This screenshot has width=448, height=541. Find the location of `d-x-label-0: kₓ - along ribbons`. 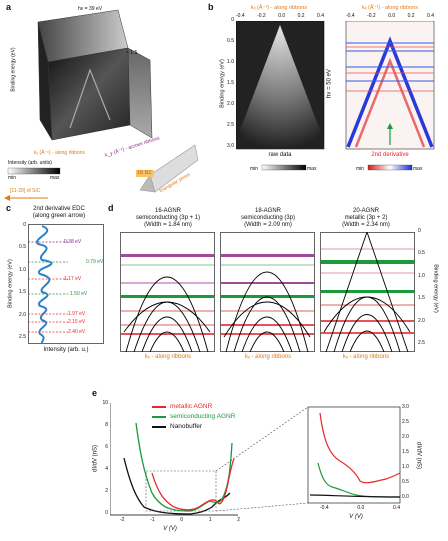

d-x-label-0: kₓ - along ribbons is located at coordinates (168, 357).